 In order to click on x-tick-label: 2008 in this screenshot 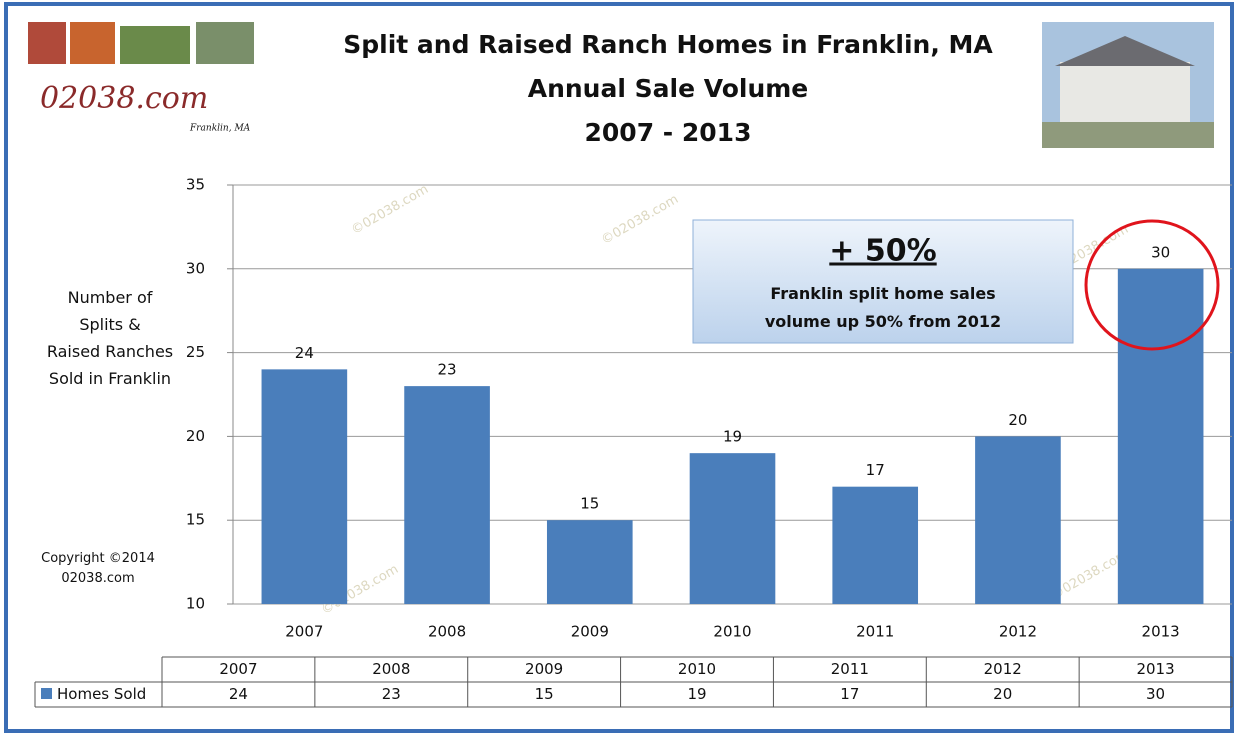, I will do `click(447, 632)`.